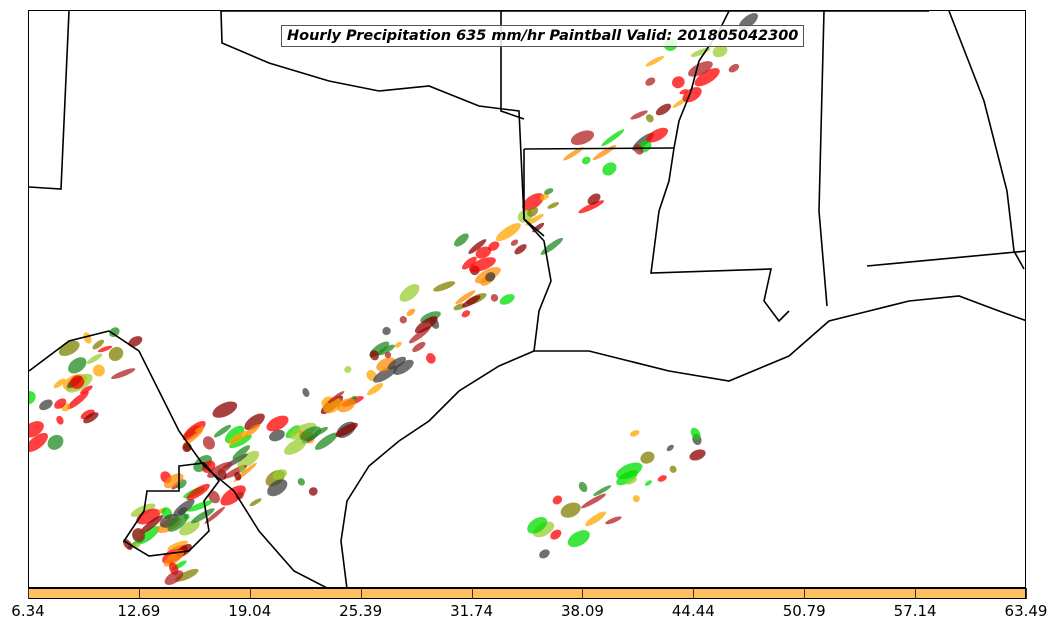 Image resolution: width=1060 pixels, height=633 pixels. What do you see at coordinates (382, 124) in the screenshot?
I see `state-boundary-ok-tx` at bounding box center [382, 124].